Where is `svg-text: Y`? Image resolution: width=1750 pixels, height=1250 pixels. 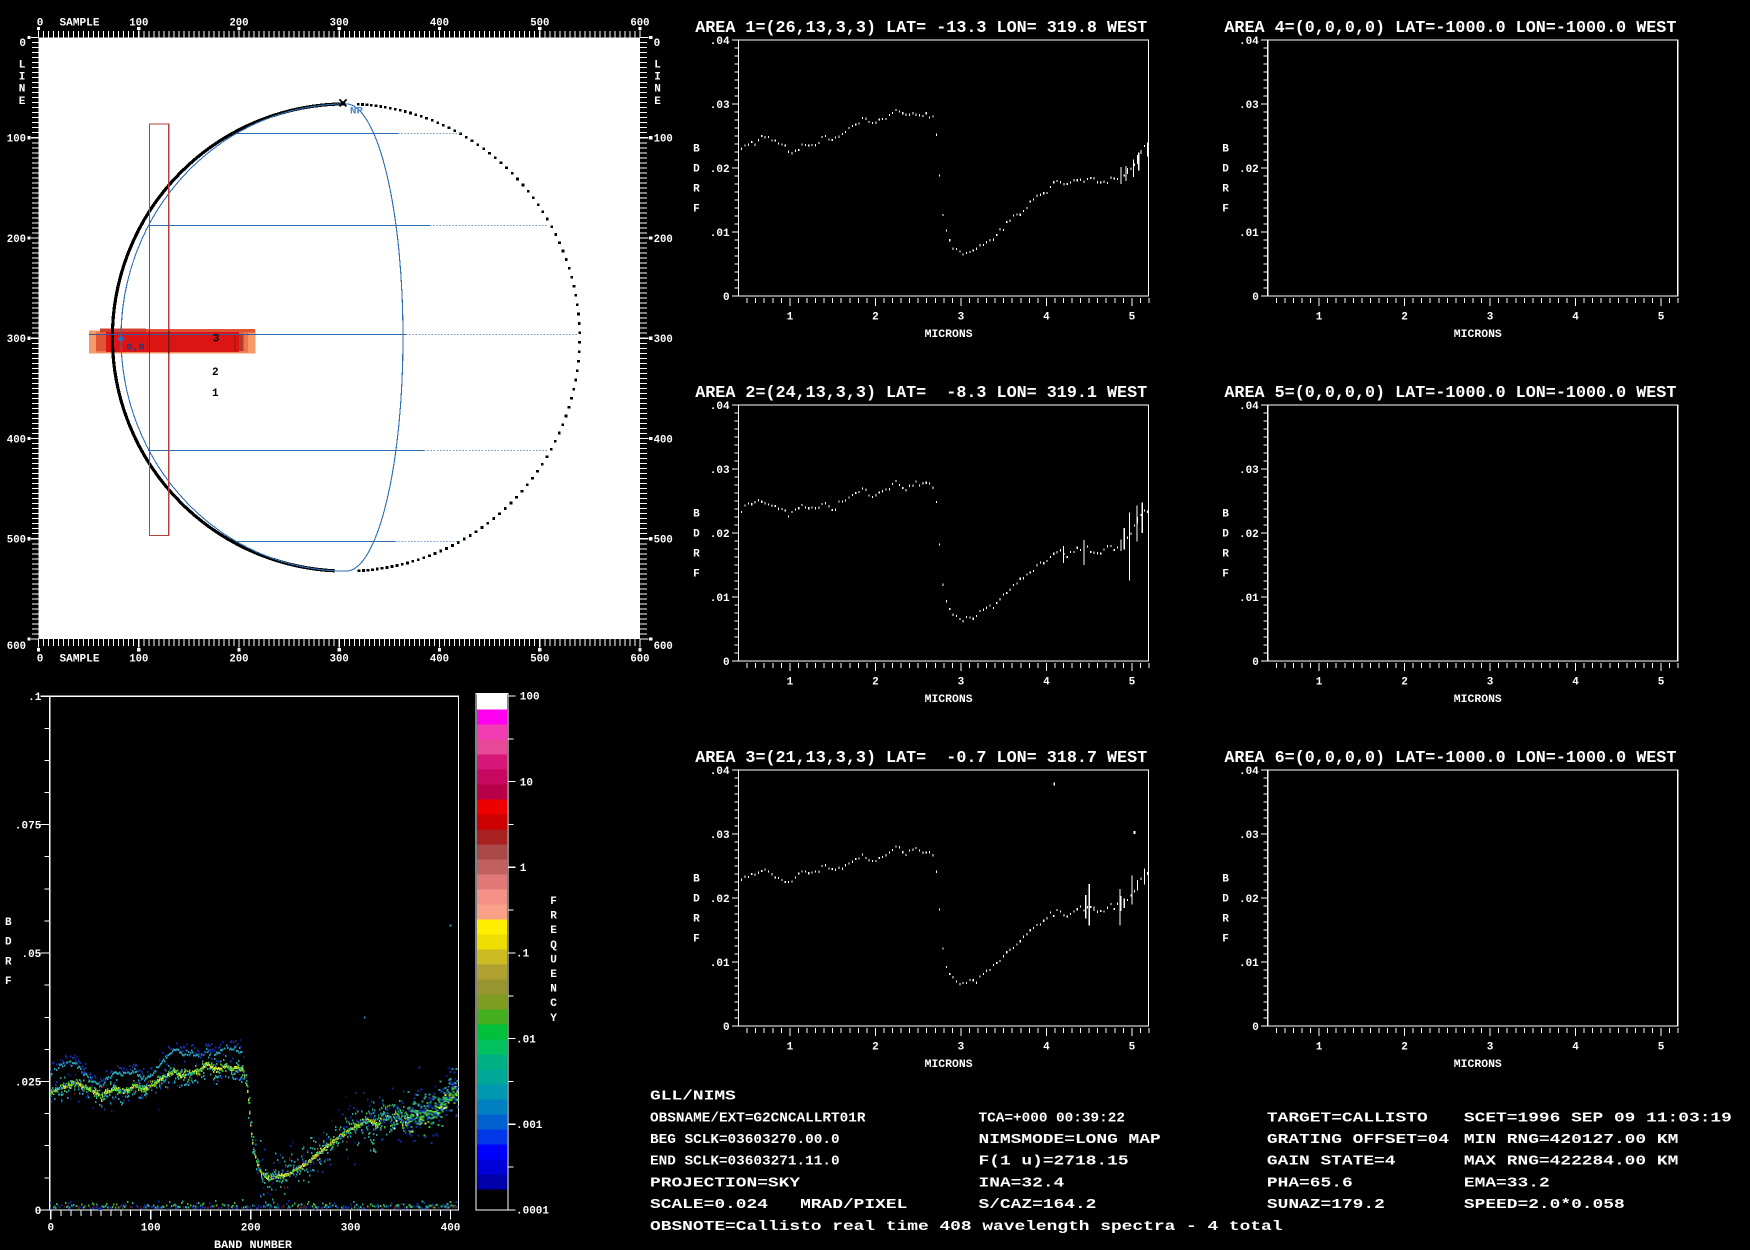 svg-text: Y is located at coordinates (553, 1019).